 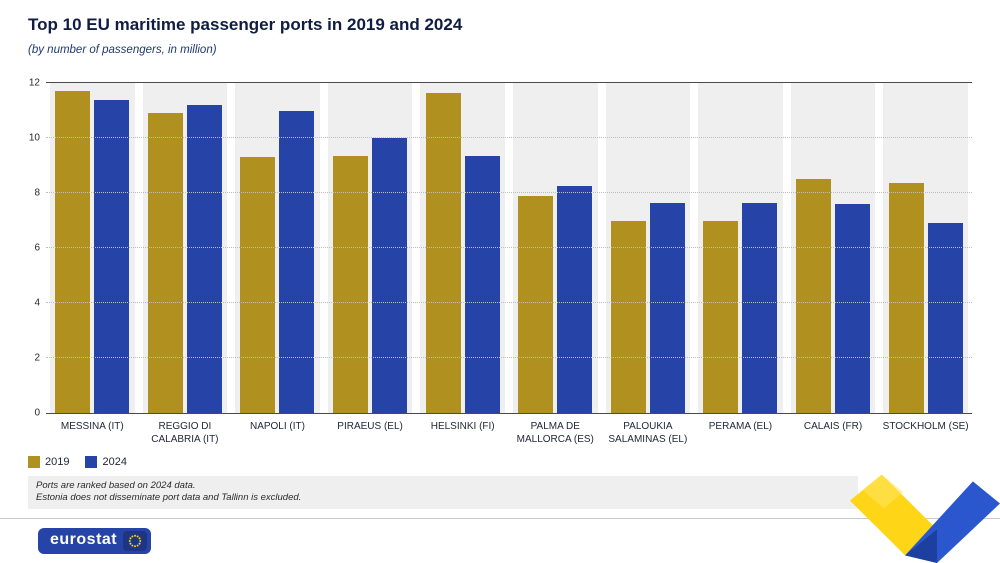 I want to click on y-axis-tick-label: 4, so click(x=37, y=303).